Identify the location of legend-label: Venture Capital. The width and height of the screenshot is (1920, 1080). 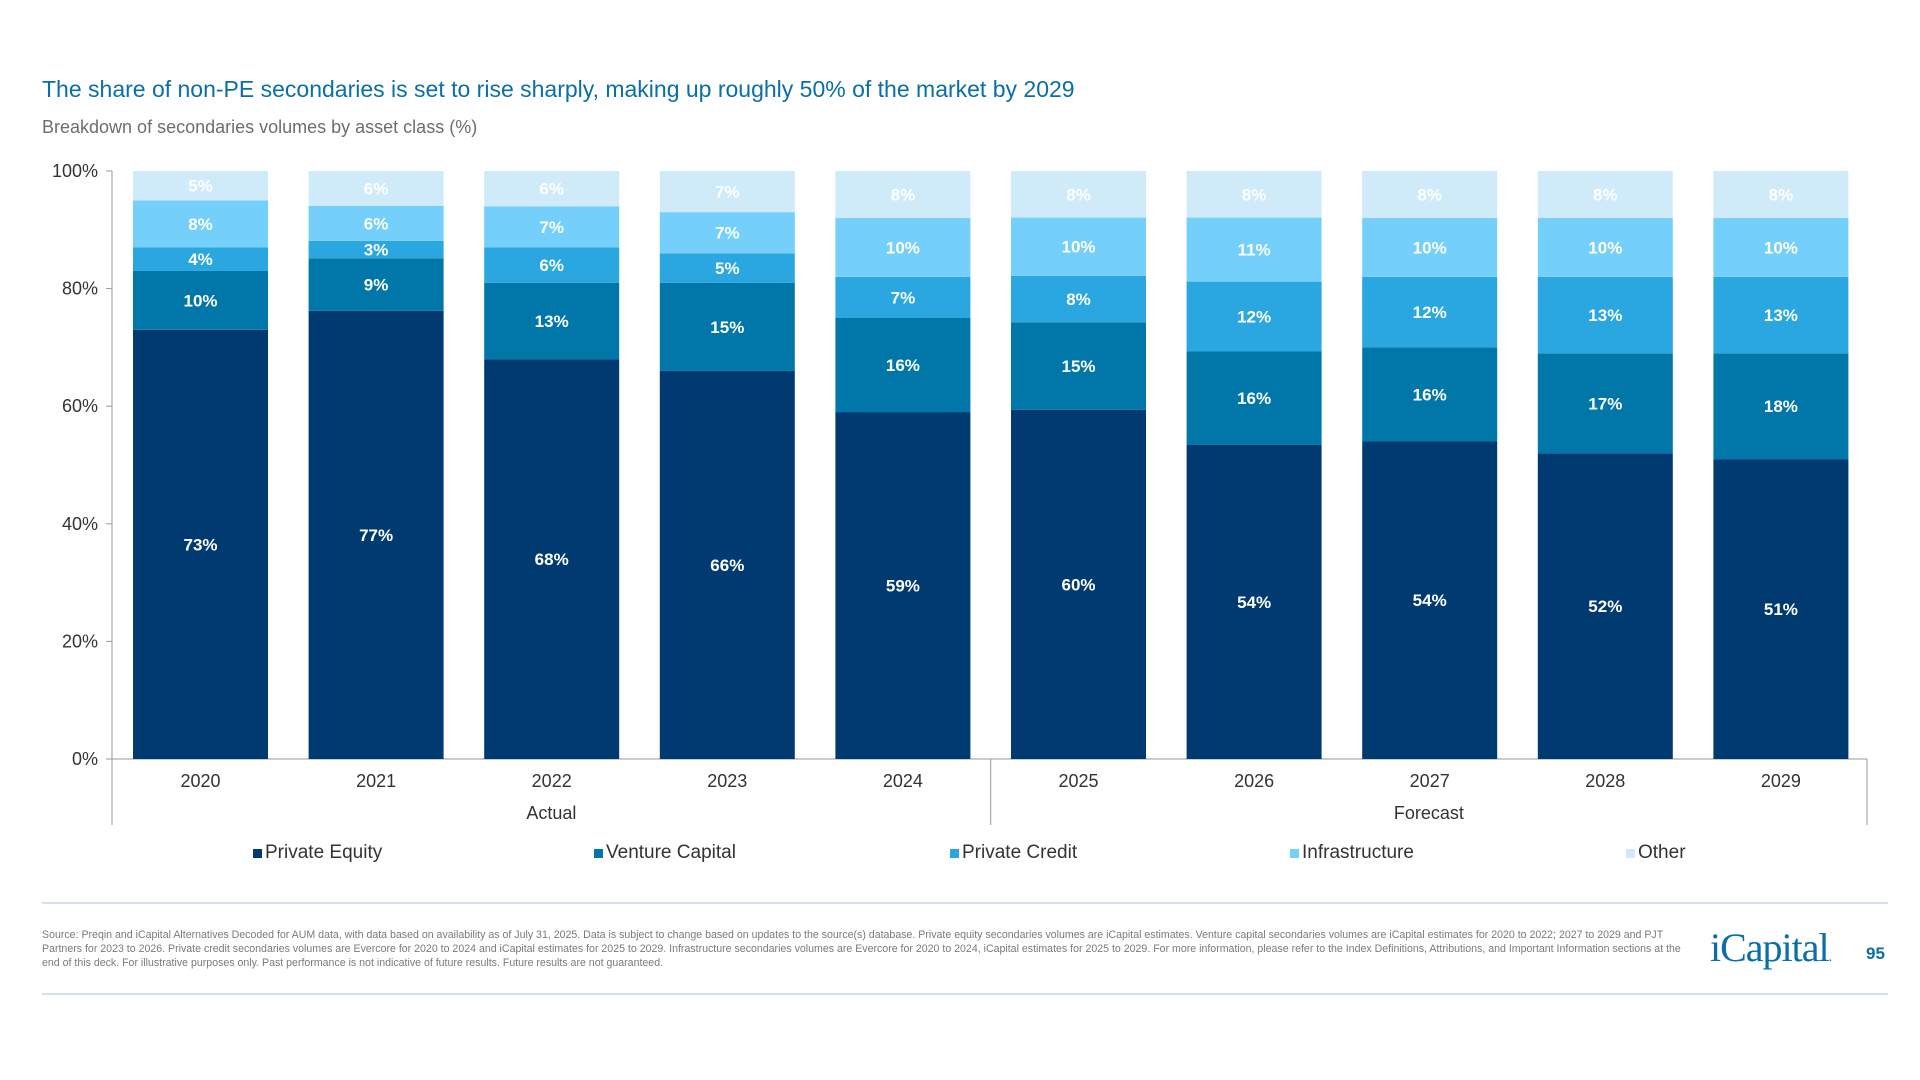
(671, 852).